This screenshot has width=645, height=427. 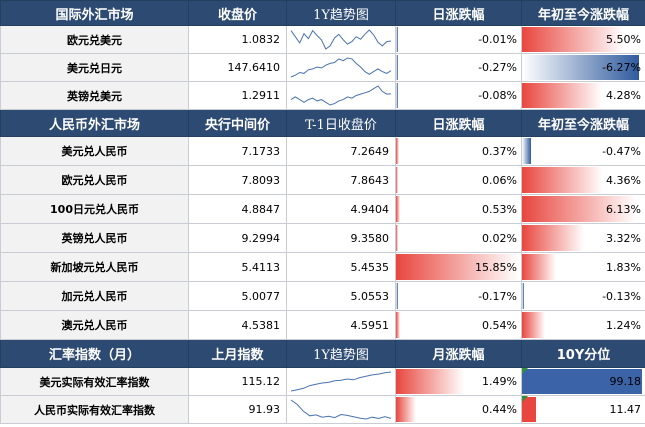 I want to click on rmb-row-prev-close: 7.8643, so click(x=341, y=180).